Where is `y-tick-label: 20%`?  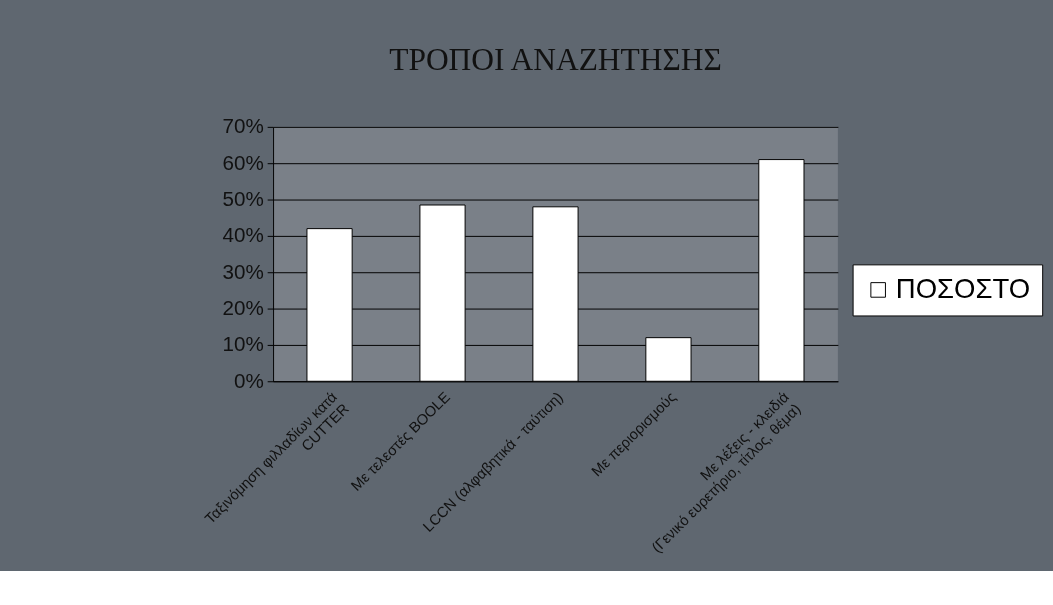
y-tick-label: 20% is located at coordinates (243, 307).